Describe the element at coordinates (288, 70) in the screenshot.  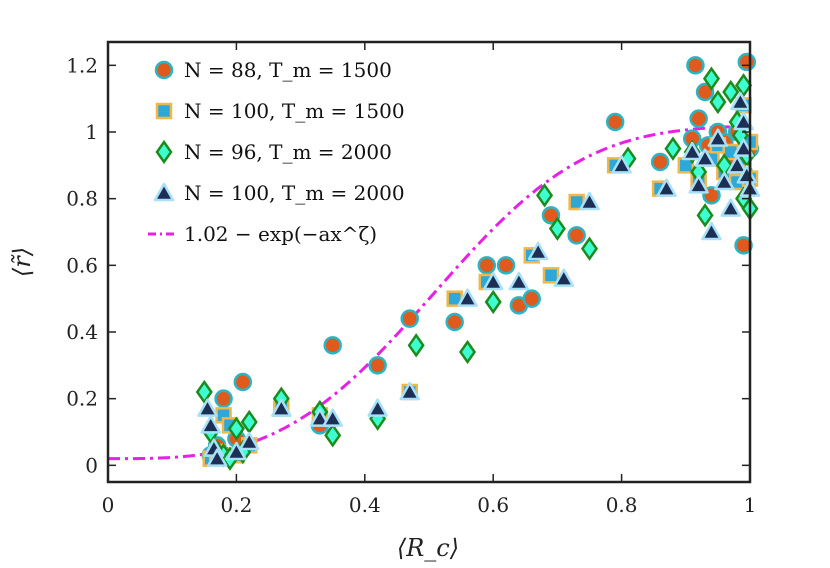
I see `legend-label-1: N = 88, T_m = 1500` at that location.